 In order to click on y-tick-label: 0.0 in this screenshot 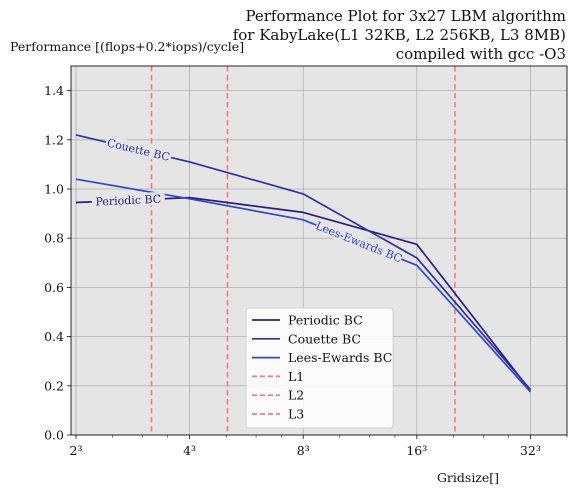, I will do `click(54, 435)`.